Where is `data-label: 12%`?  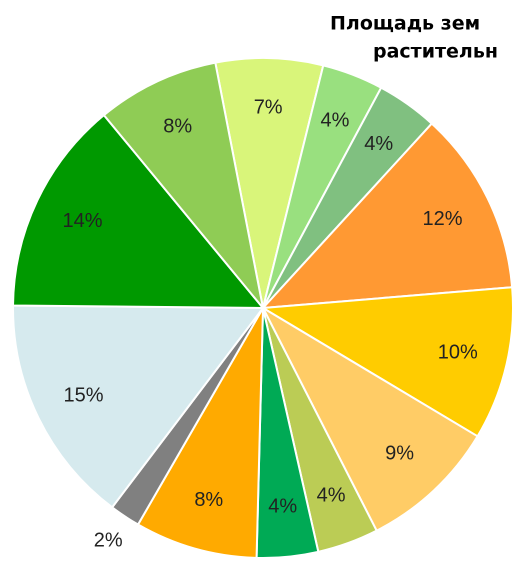
data-label: 12% is located at coordinates (443, 219).